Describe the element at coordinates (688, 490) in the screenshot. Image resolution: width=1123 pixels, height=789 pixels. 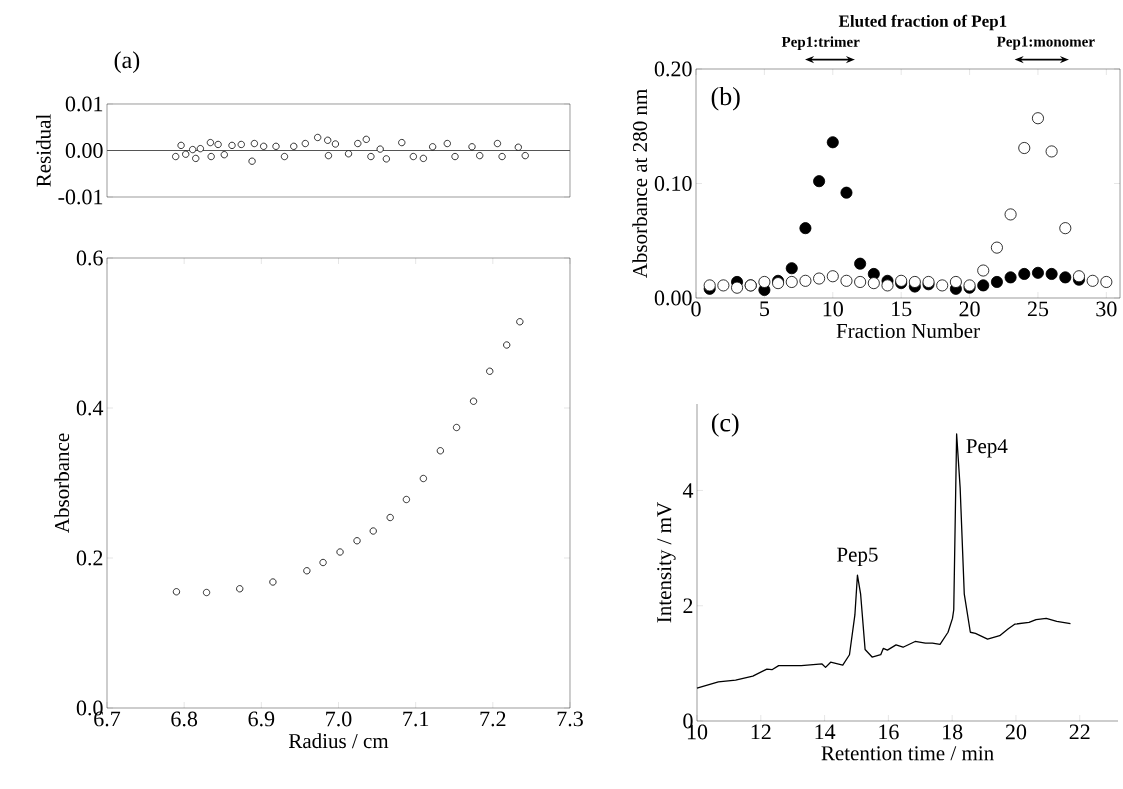
I see `y-tick-label: 4` at that location.